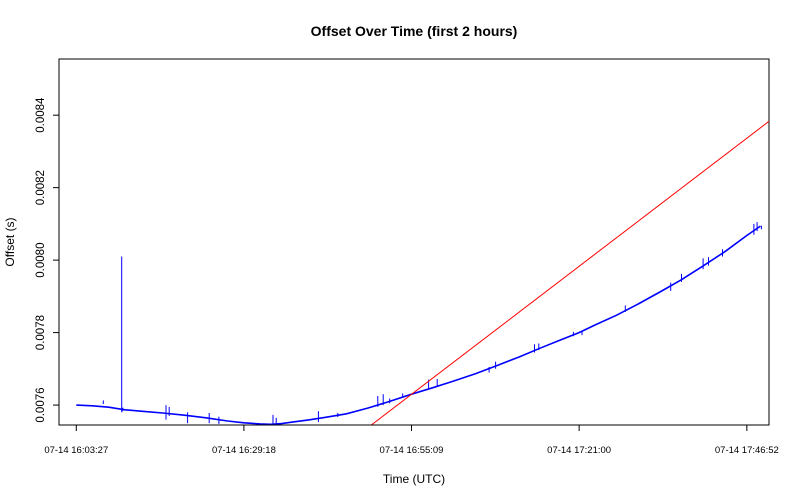 The image size is (800, 500). What do you see at coordinates (747, 450) in the screenshot?
I see `x-tick-label: 07-14 17:46:52` at bounding box center [747, 450].